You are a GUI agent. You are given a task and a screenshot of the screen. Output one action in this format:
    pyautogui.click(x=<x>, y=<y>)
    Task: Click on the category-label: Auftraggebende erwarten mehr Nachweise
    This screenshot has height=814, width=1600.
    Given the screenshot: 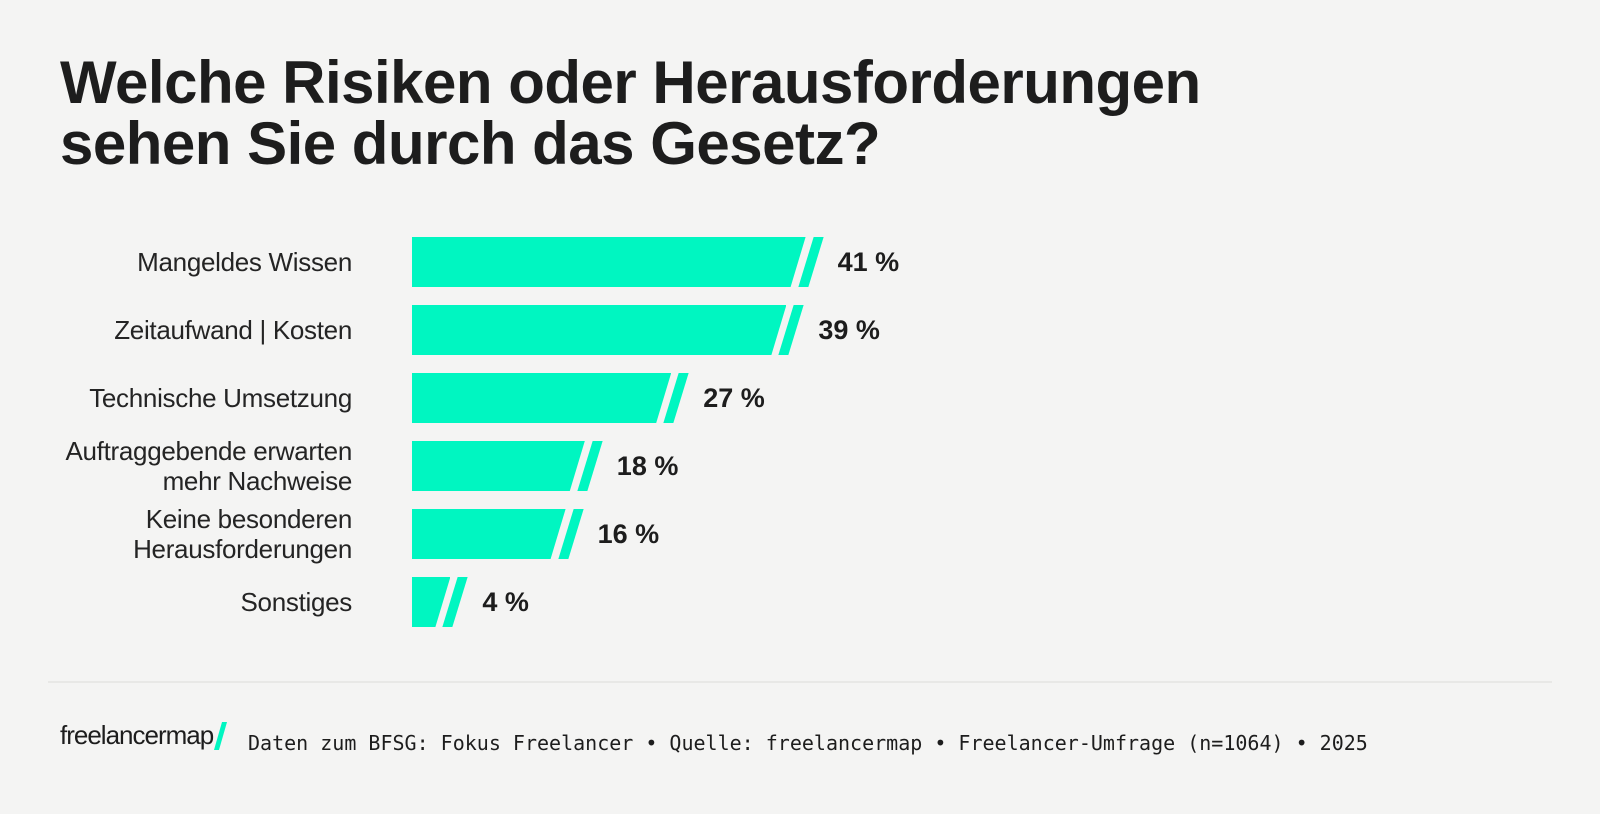 What is the action you would take?
    pyautogui.click(x=206, y=466)
    